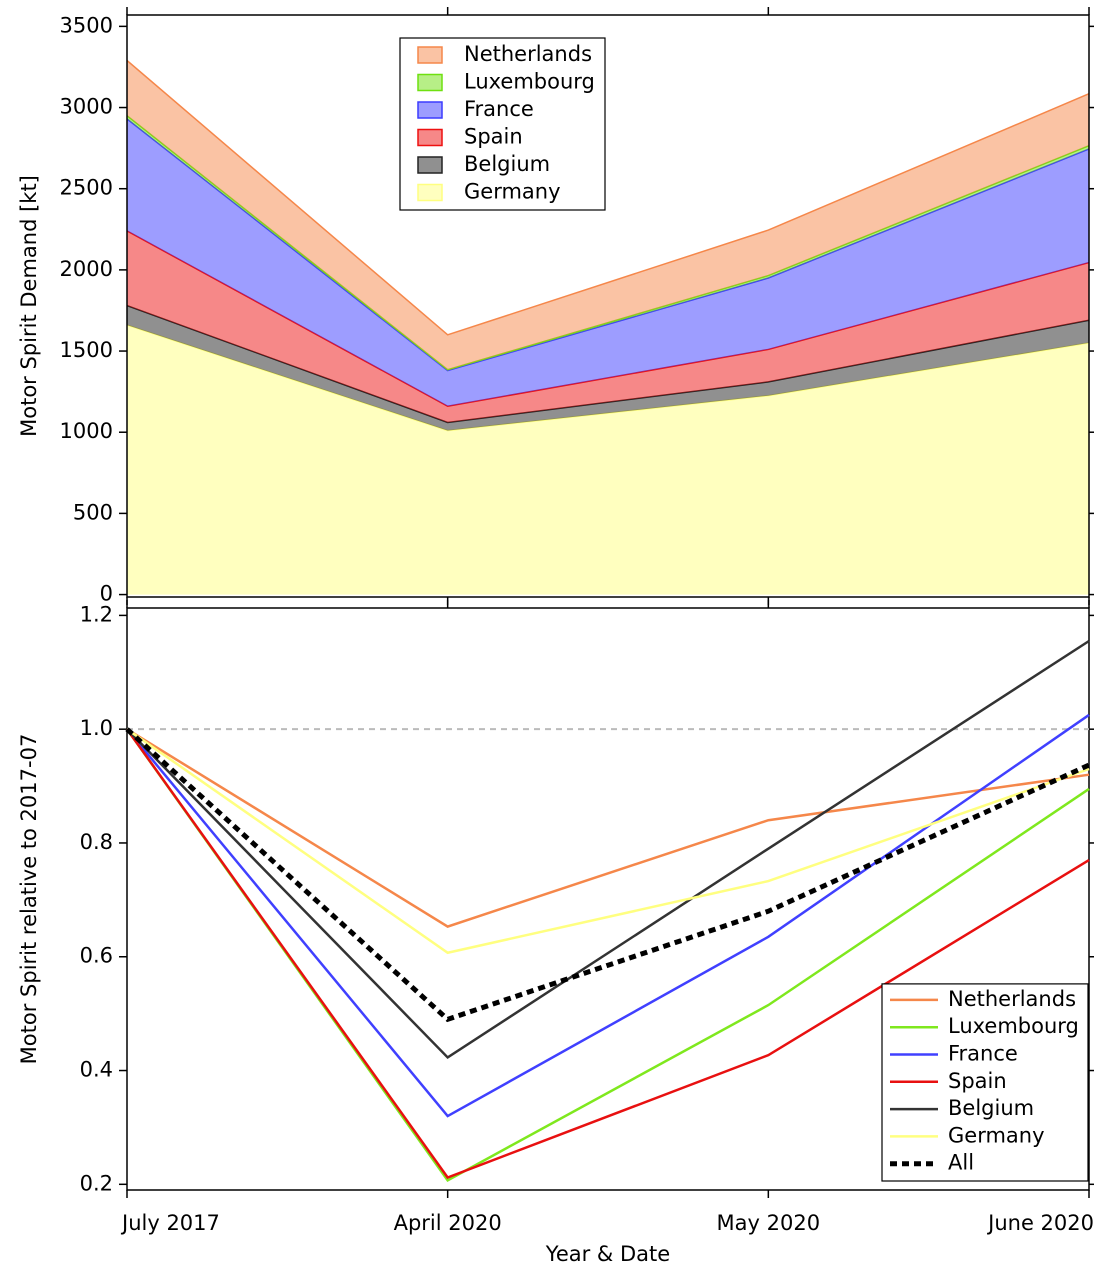 Image resolution: width=1094 pixels, height=1269 pixels. I want to click on y-tick-label: 2000, so click(86, 269).